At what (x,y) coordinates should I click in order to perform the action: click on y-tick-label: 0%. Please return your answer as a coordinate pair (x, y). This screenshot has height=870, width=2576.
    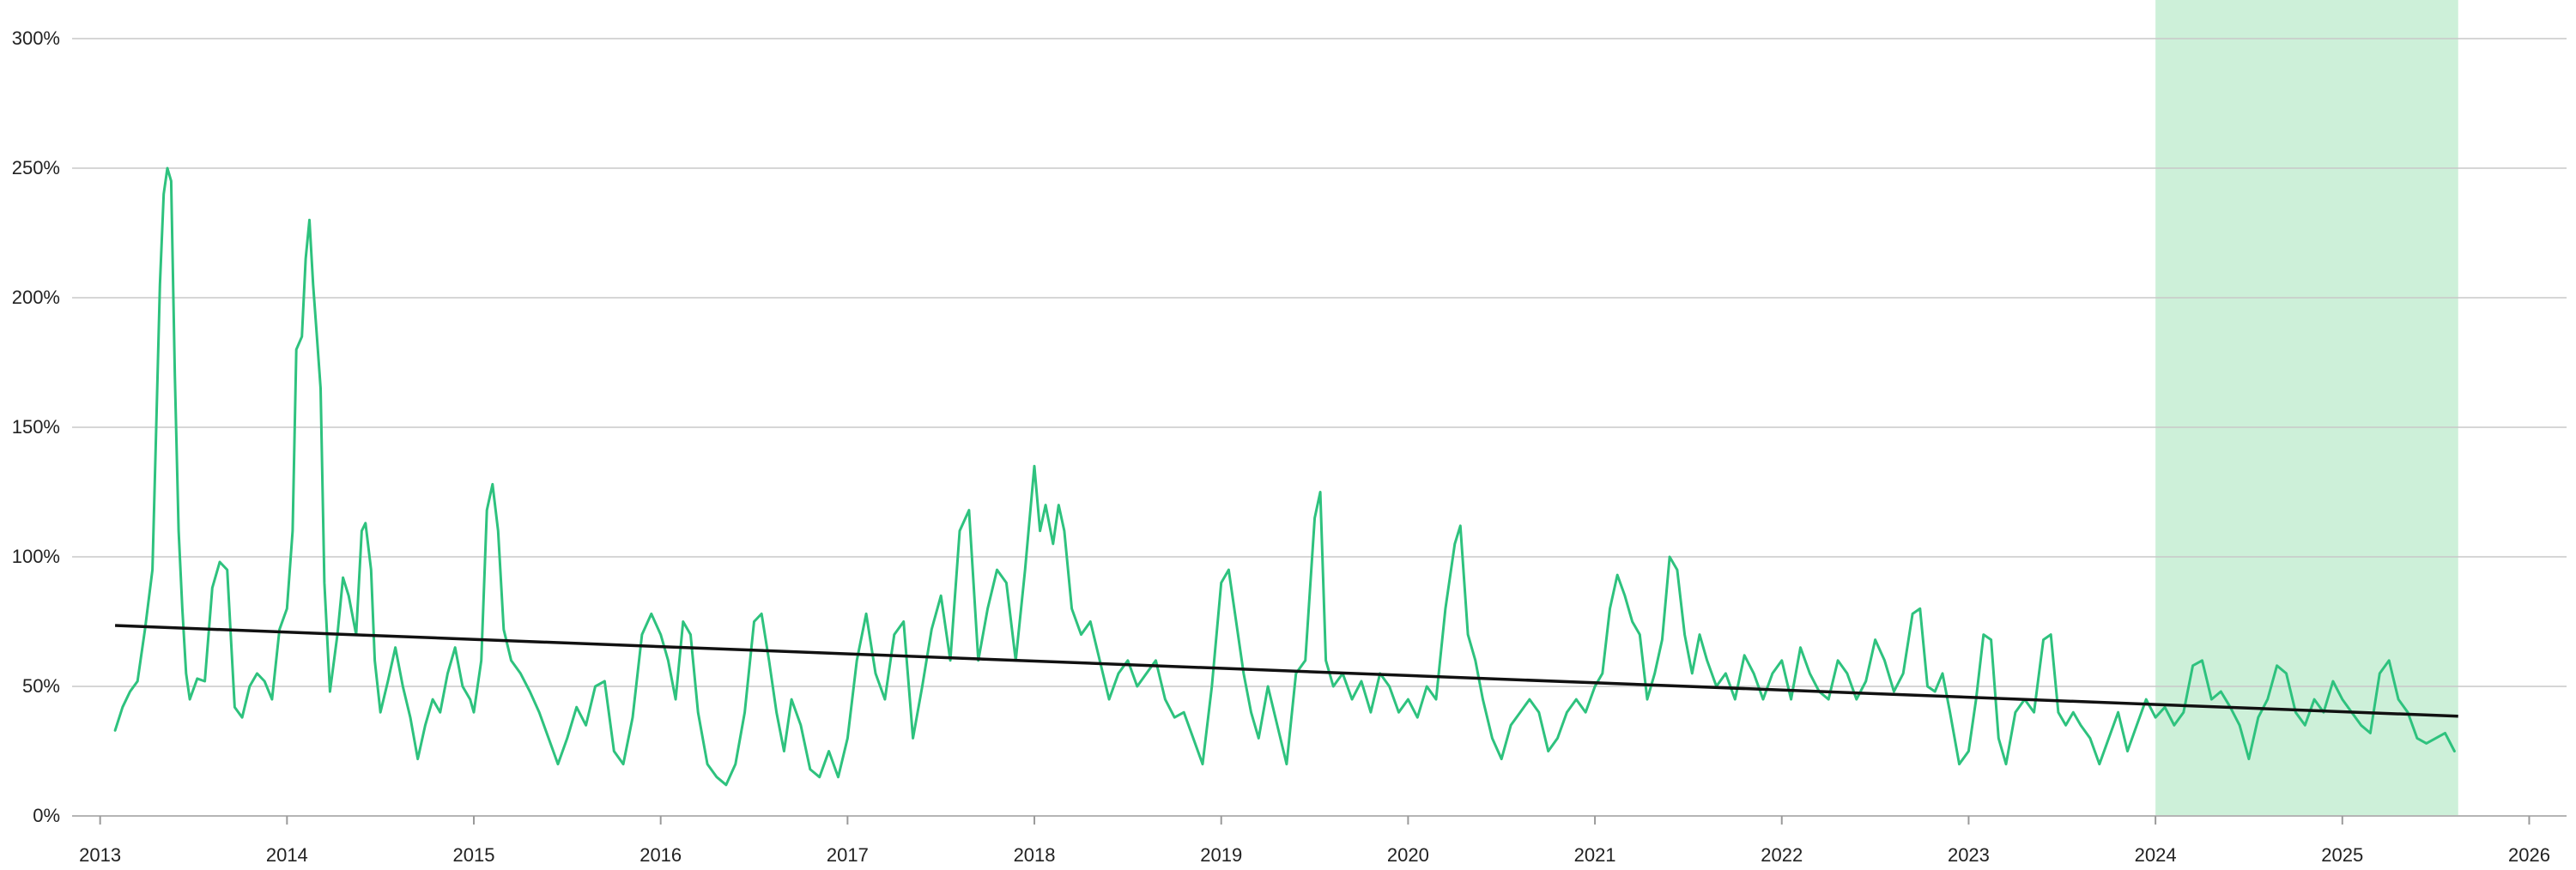
    Looking at the image, I should click on (46, 816).